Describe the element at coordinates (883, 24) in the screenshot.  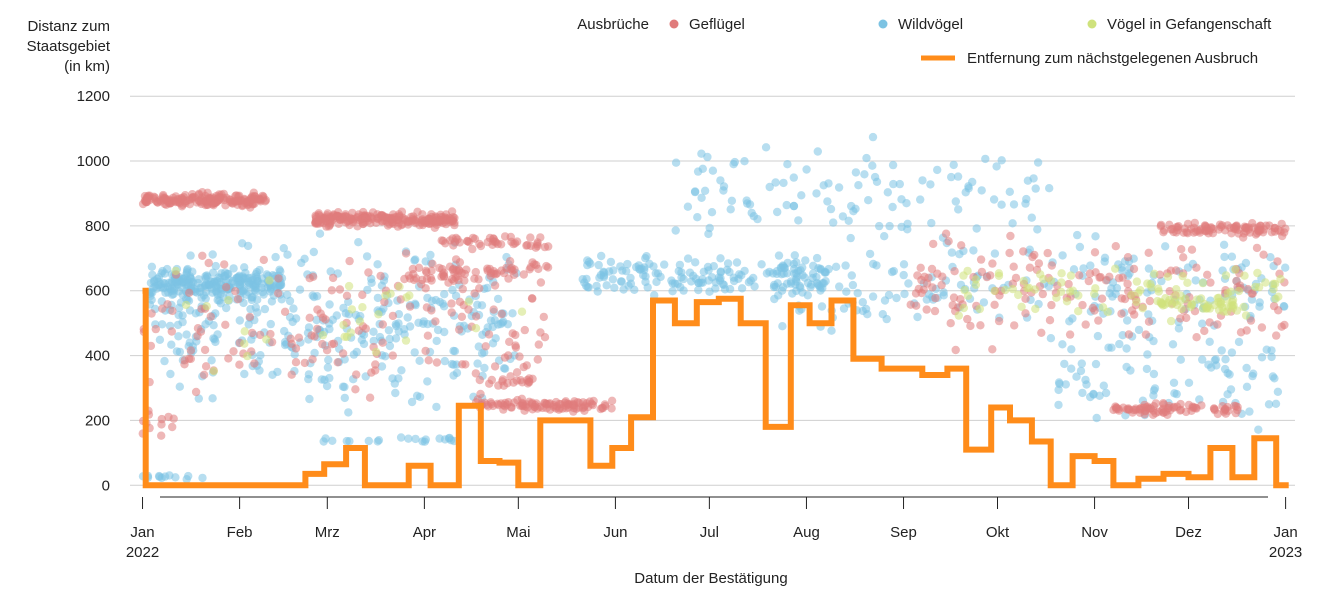
I see `legend-marker-wild-birds` at that location.